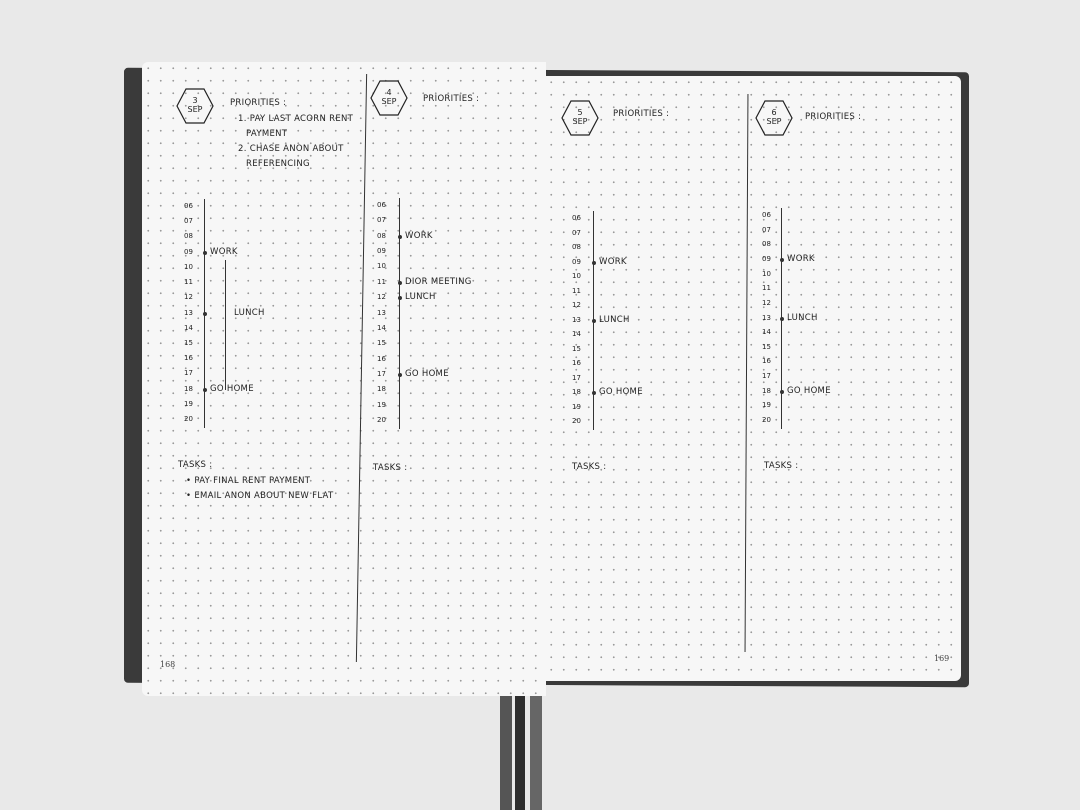  I want to click on hour-label: 07, so click(188, 221).